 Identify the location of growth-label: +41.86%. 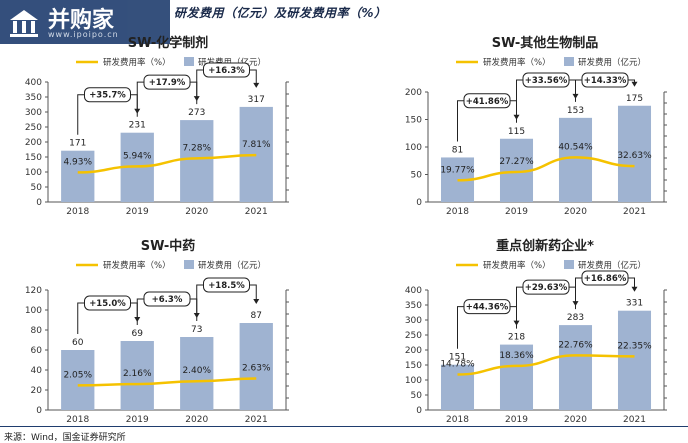
(487, 102).